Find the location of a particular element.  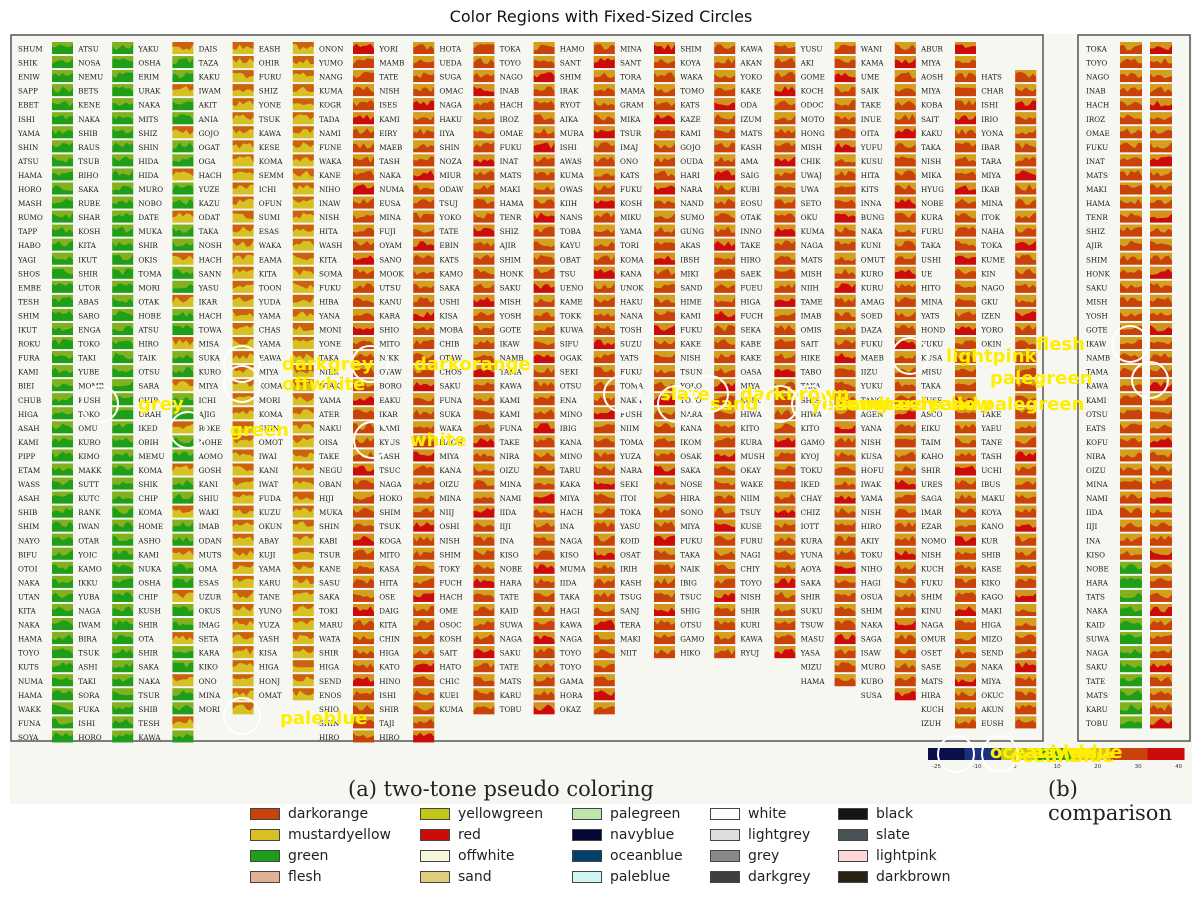

station-label: TAZA is located at coordinates (209, 63).